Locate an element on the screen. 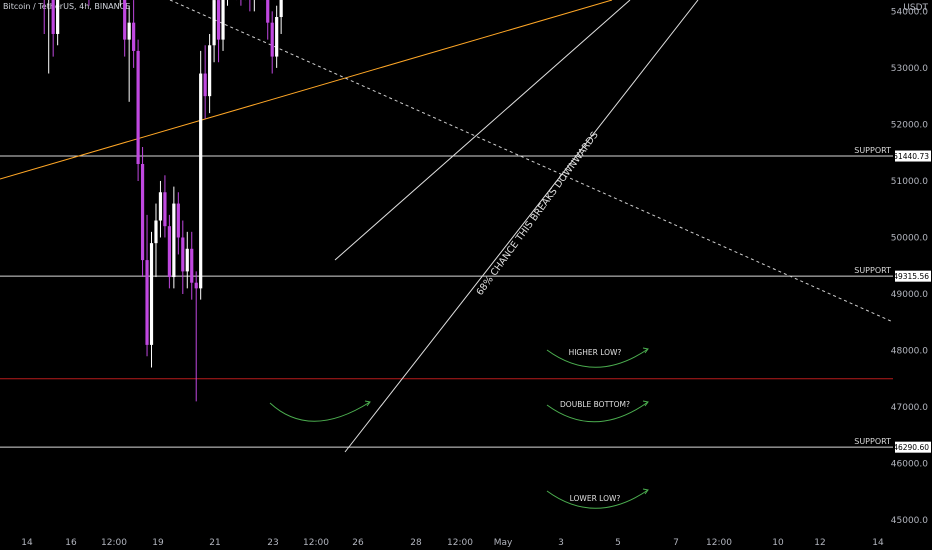  x-tick-label: 3 is located at coordinates (561, 543).